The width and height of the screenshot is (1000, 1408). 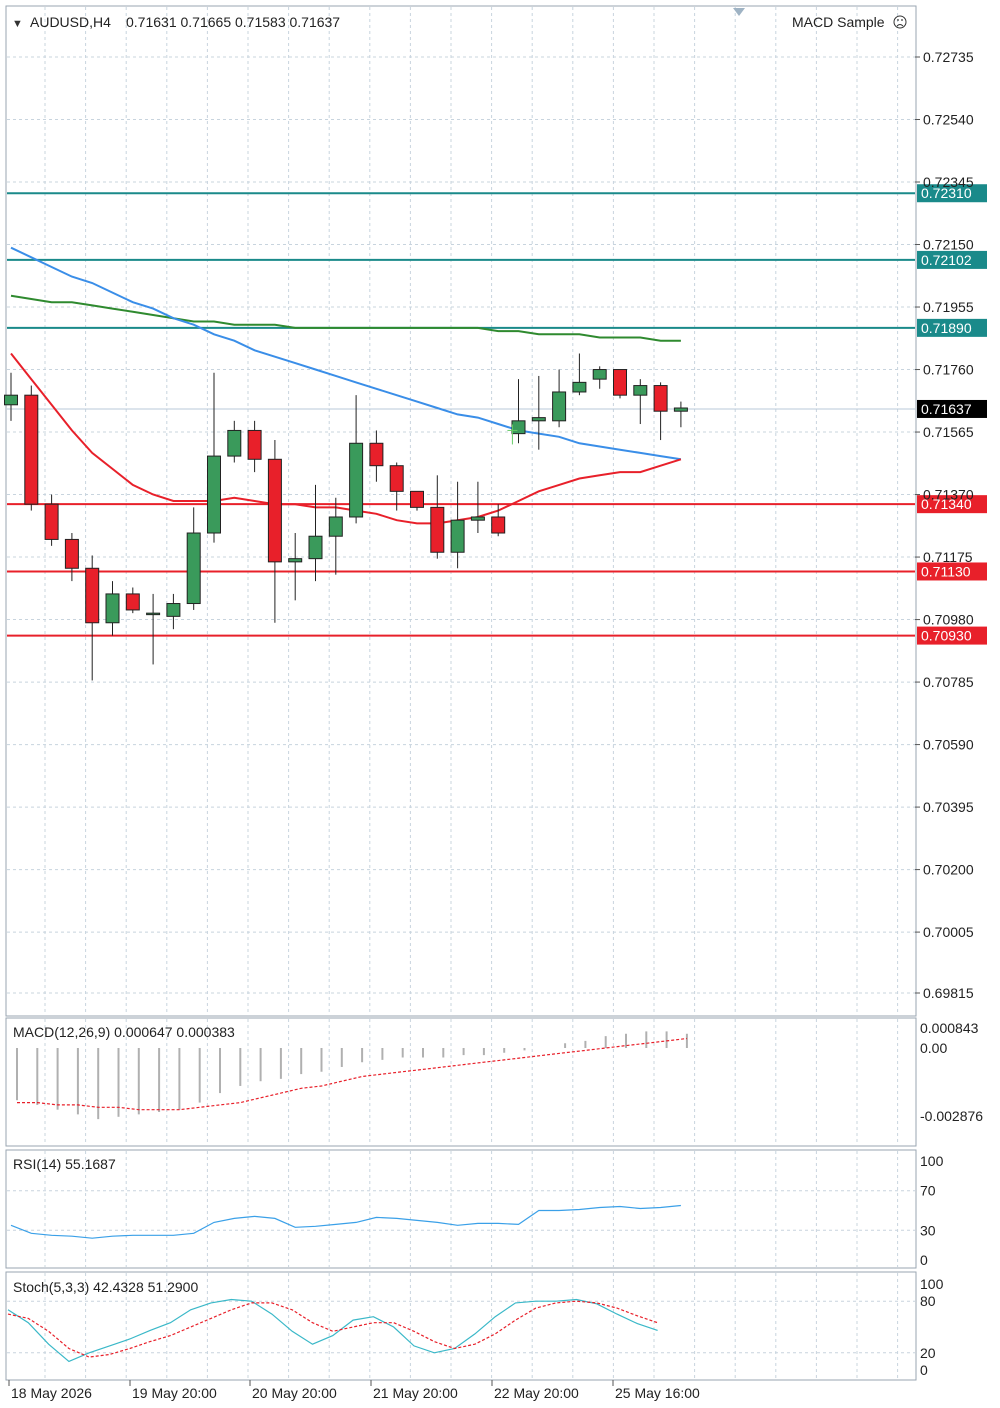 I want to click on macd-tick-label: -0.002876, so click(x=951, y=1116).